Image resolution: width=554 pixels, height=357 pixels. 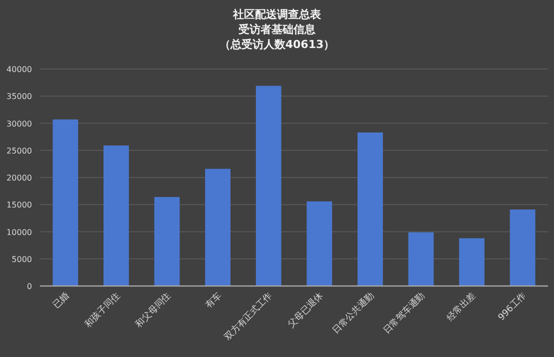 What do you see at coordinates (19, 178) in the screenshot?
I see `y-tick-label: 20000` at bounding box center [19, 178].